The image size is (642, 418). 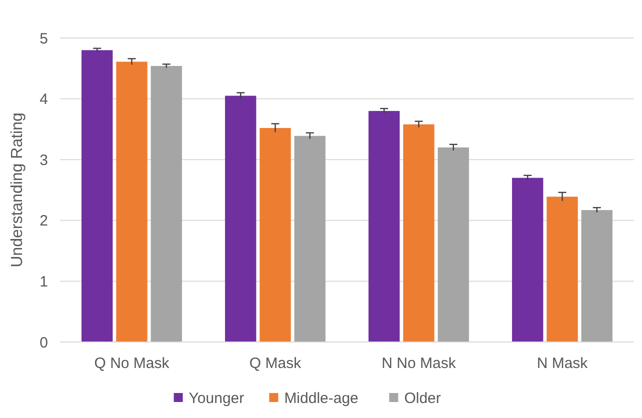 What do you see at coordinates (44, 221) in the screenshot?
I see `y-tick-label: 2` at bounding box center [44, 221].